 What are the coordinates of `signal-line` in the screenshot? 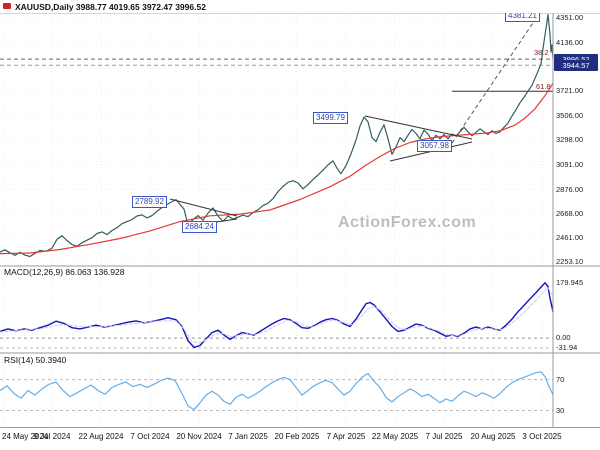 It's located at (277, 315).